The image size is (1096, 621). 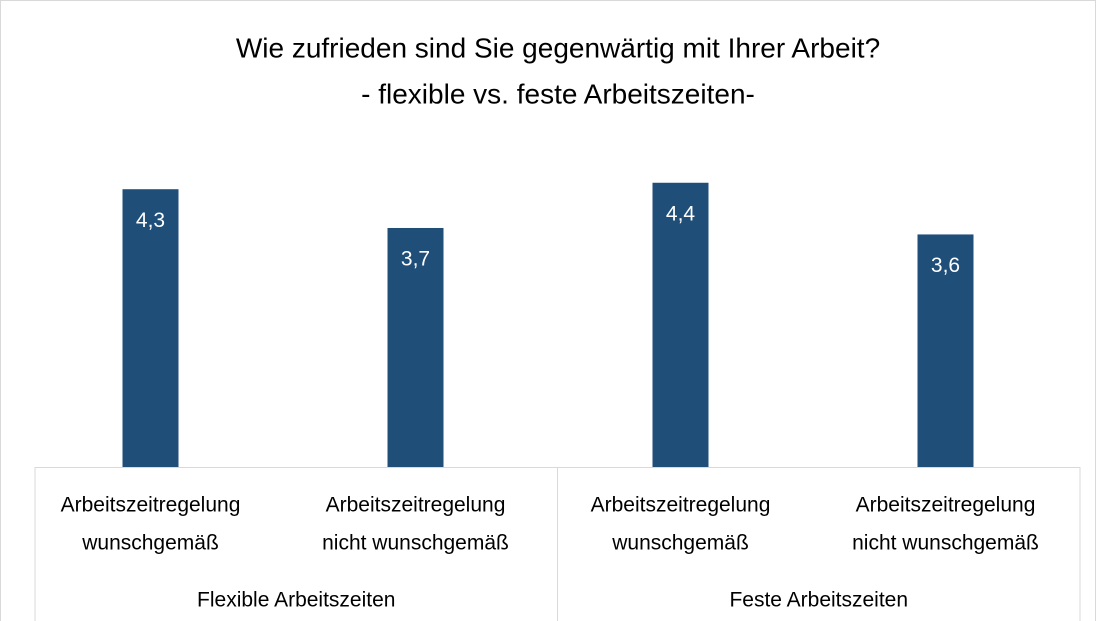 I want to click on data-label: 3,6, so click(x=945, y=265).